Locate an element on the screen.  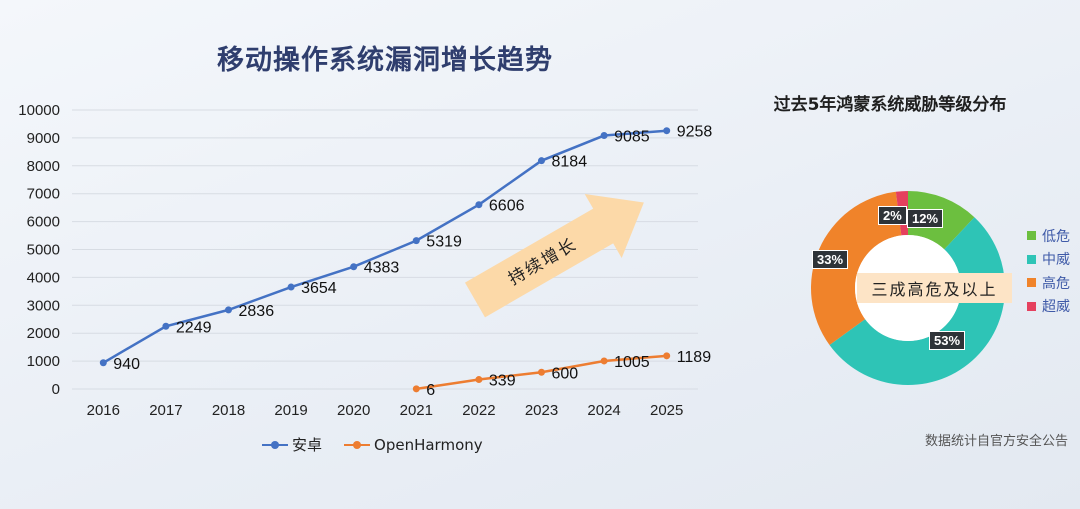
pie-legend-item-low: 低危 is located at coordinates (1048, 236).